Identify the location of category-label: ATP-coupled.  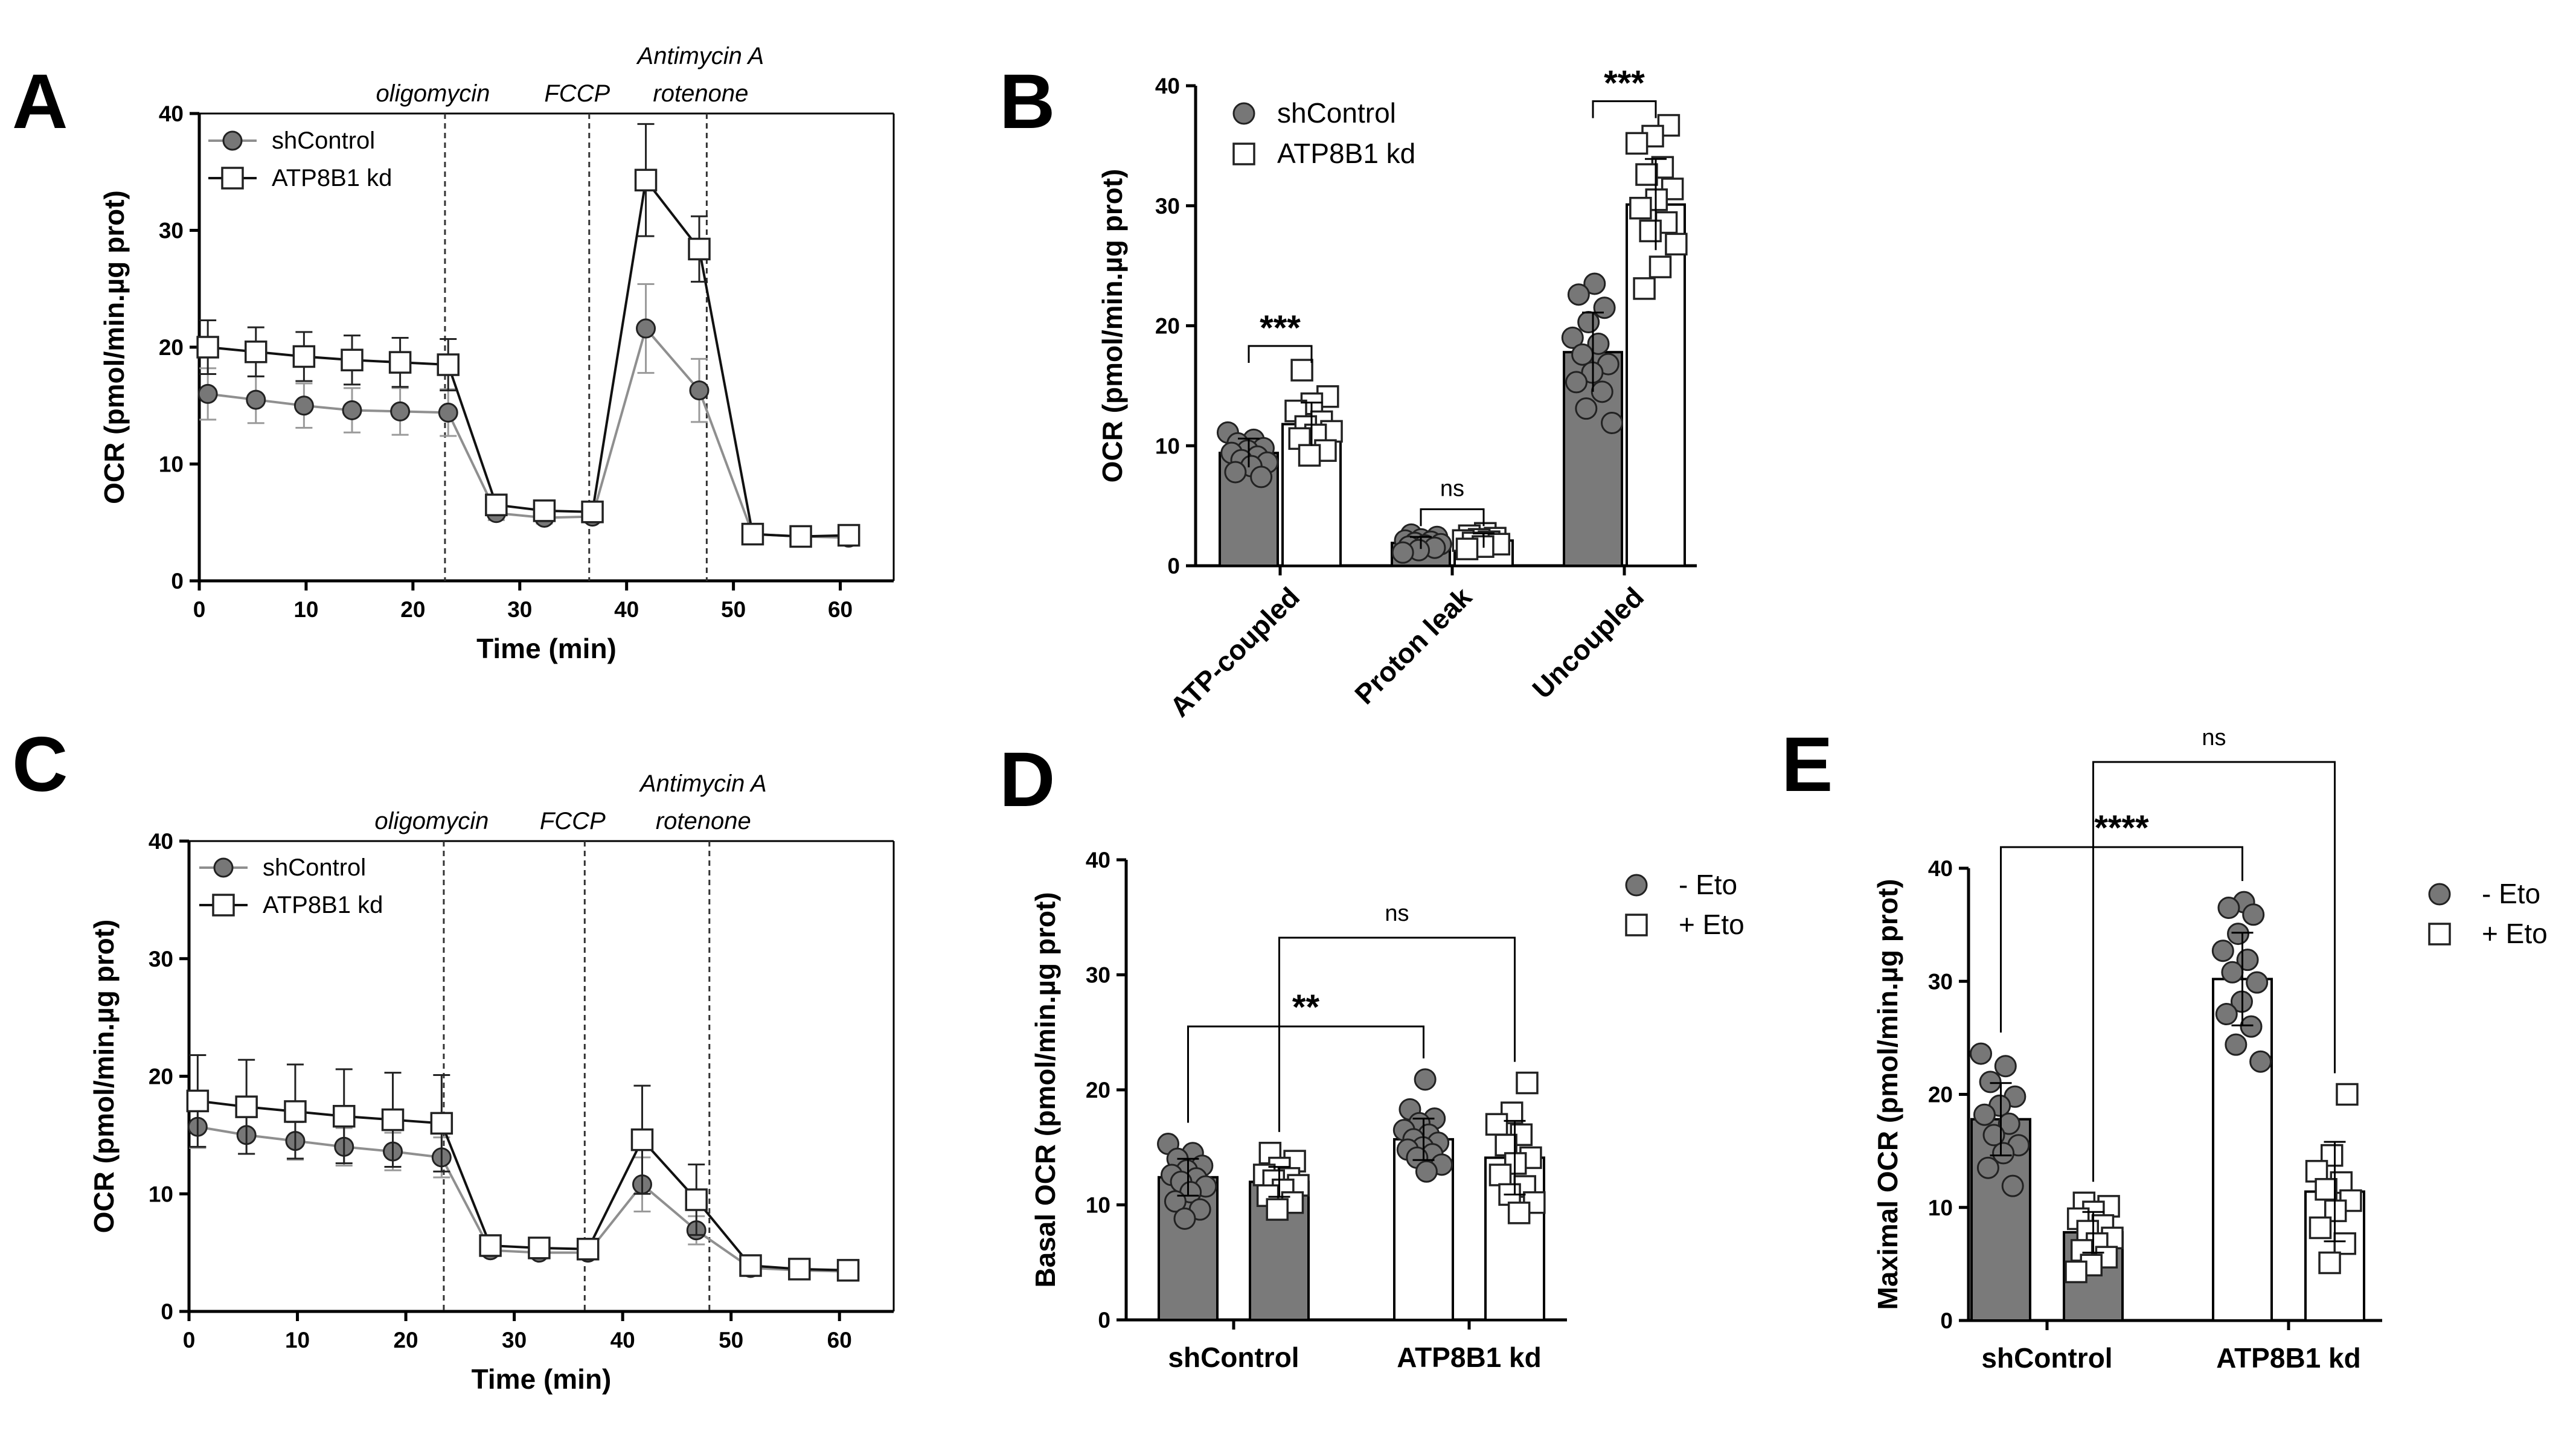
(1235, 652).